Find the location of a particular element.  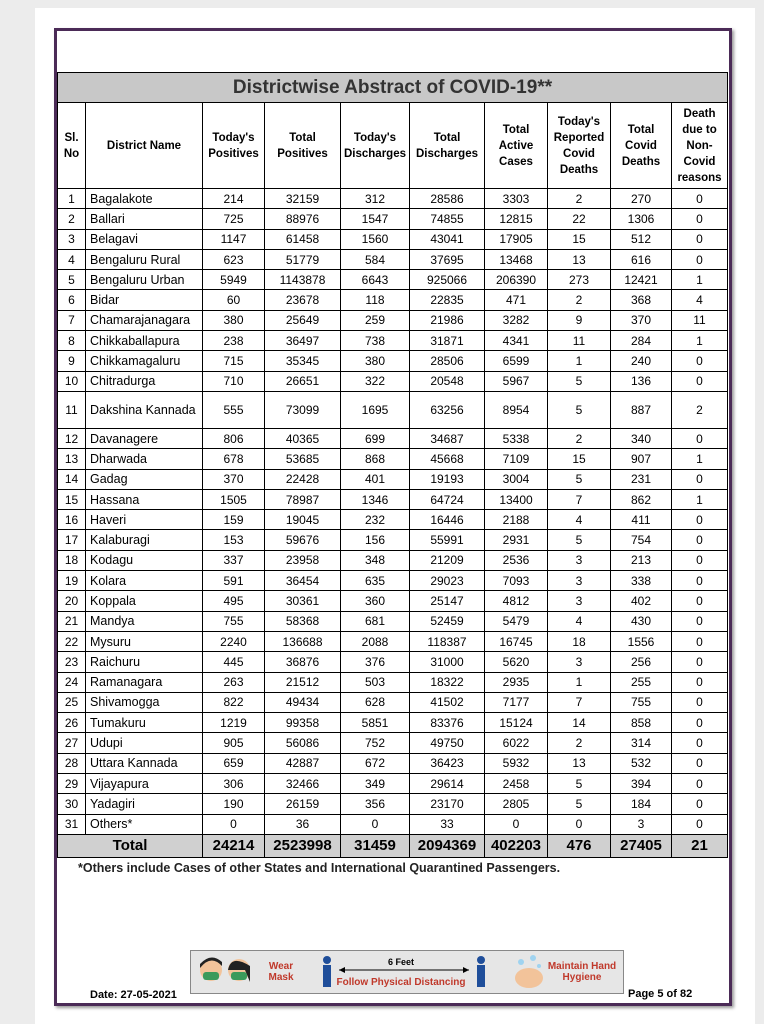

total-value: 31459 is located at coordinates (375, 845).